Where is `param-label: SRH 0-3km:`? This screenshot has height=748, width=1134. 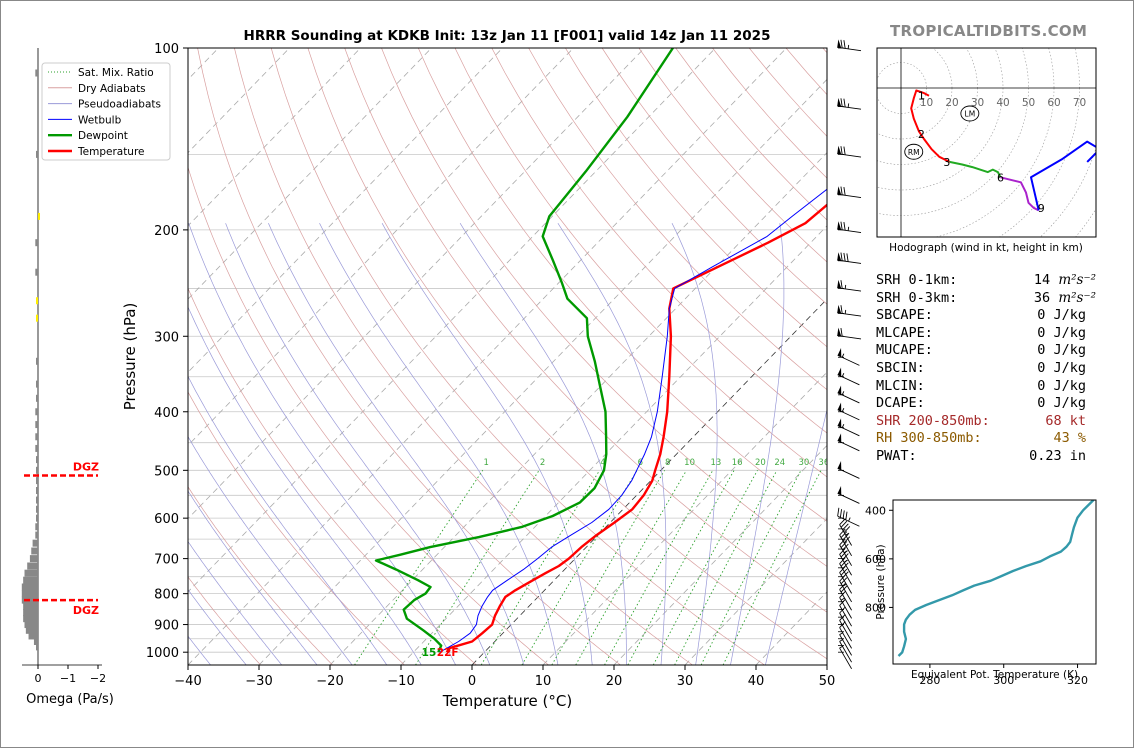
param-label: SRH 0-3km: is located at coordinates (917, 297).